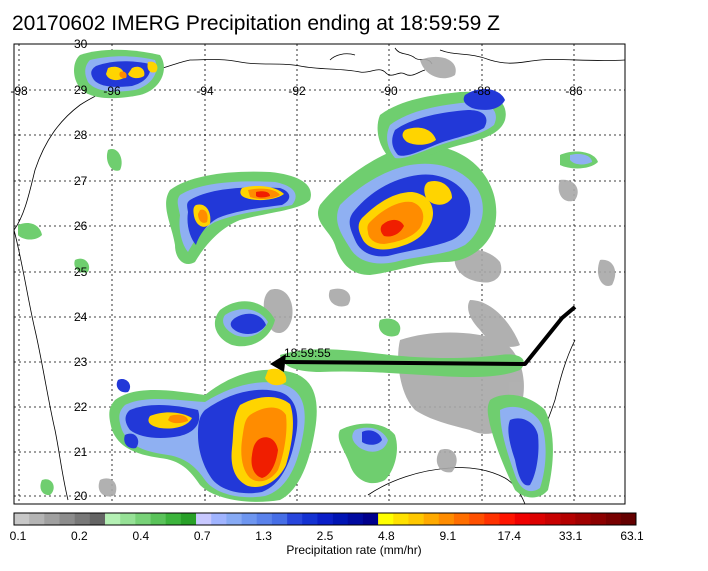  Describe the element at coordinates (81, 496) in the screenshot. I see `lat-label: 20` at that location.